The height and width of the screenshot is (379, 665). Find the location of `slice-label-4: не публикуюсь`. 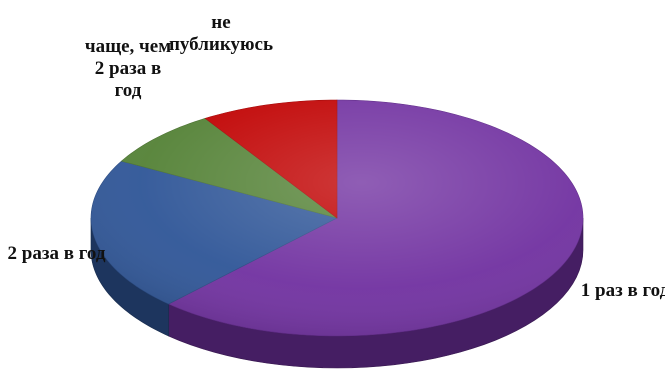

slice-label-4: не публикуюсь is located at coordinates (220, 33).